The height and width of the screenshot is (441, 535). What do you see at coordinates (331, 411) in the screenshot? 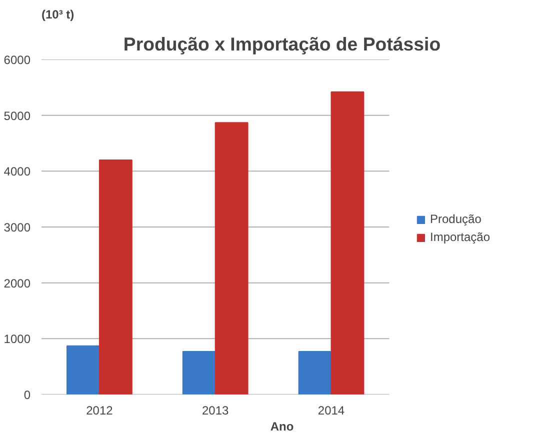
I see `x-tick-label: 2014` at bounding box center [331, 411].